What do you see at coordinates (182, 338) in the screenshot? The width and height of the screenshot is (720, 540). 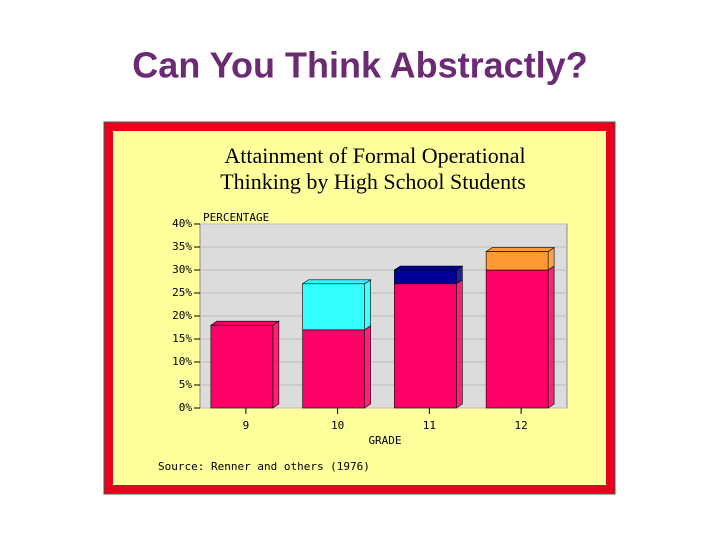 I see `y-tick-label: 15%` at bounding box center [182, 338].